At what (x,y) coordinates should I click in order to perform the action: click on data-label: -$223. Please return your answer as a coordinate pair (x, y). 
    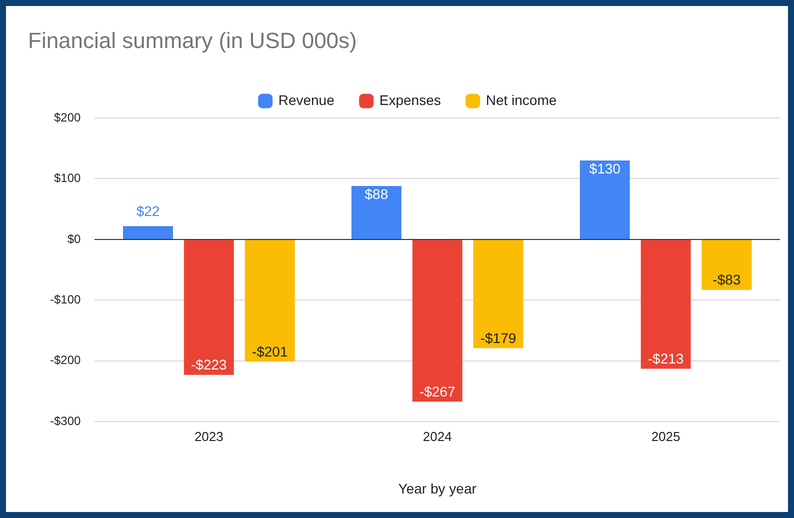
    Looking at the image, I should click on (209, 364).